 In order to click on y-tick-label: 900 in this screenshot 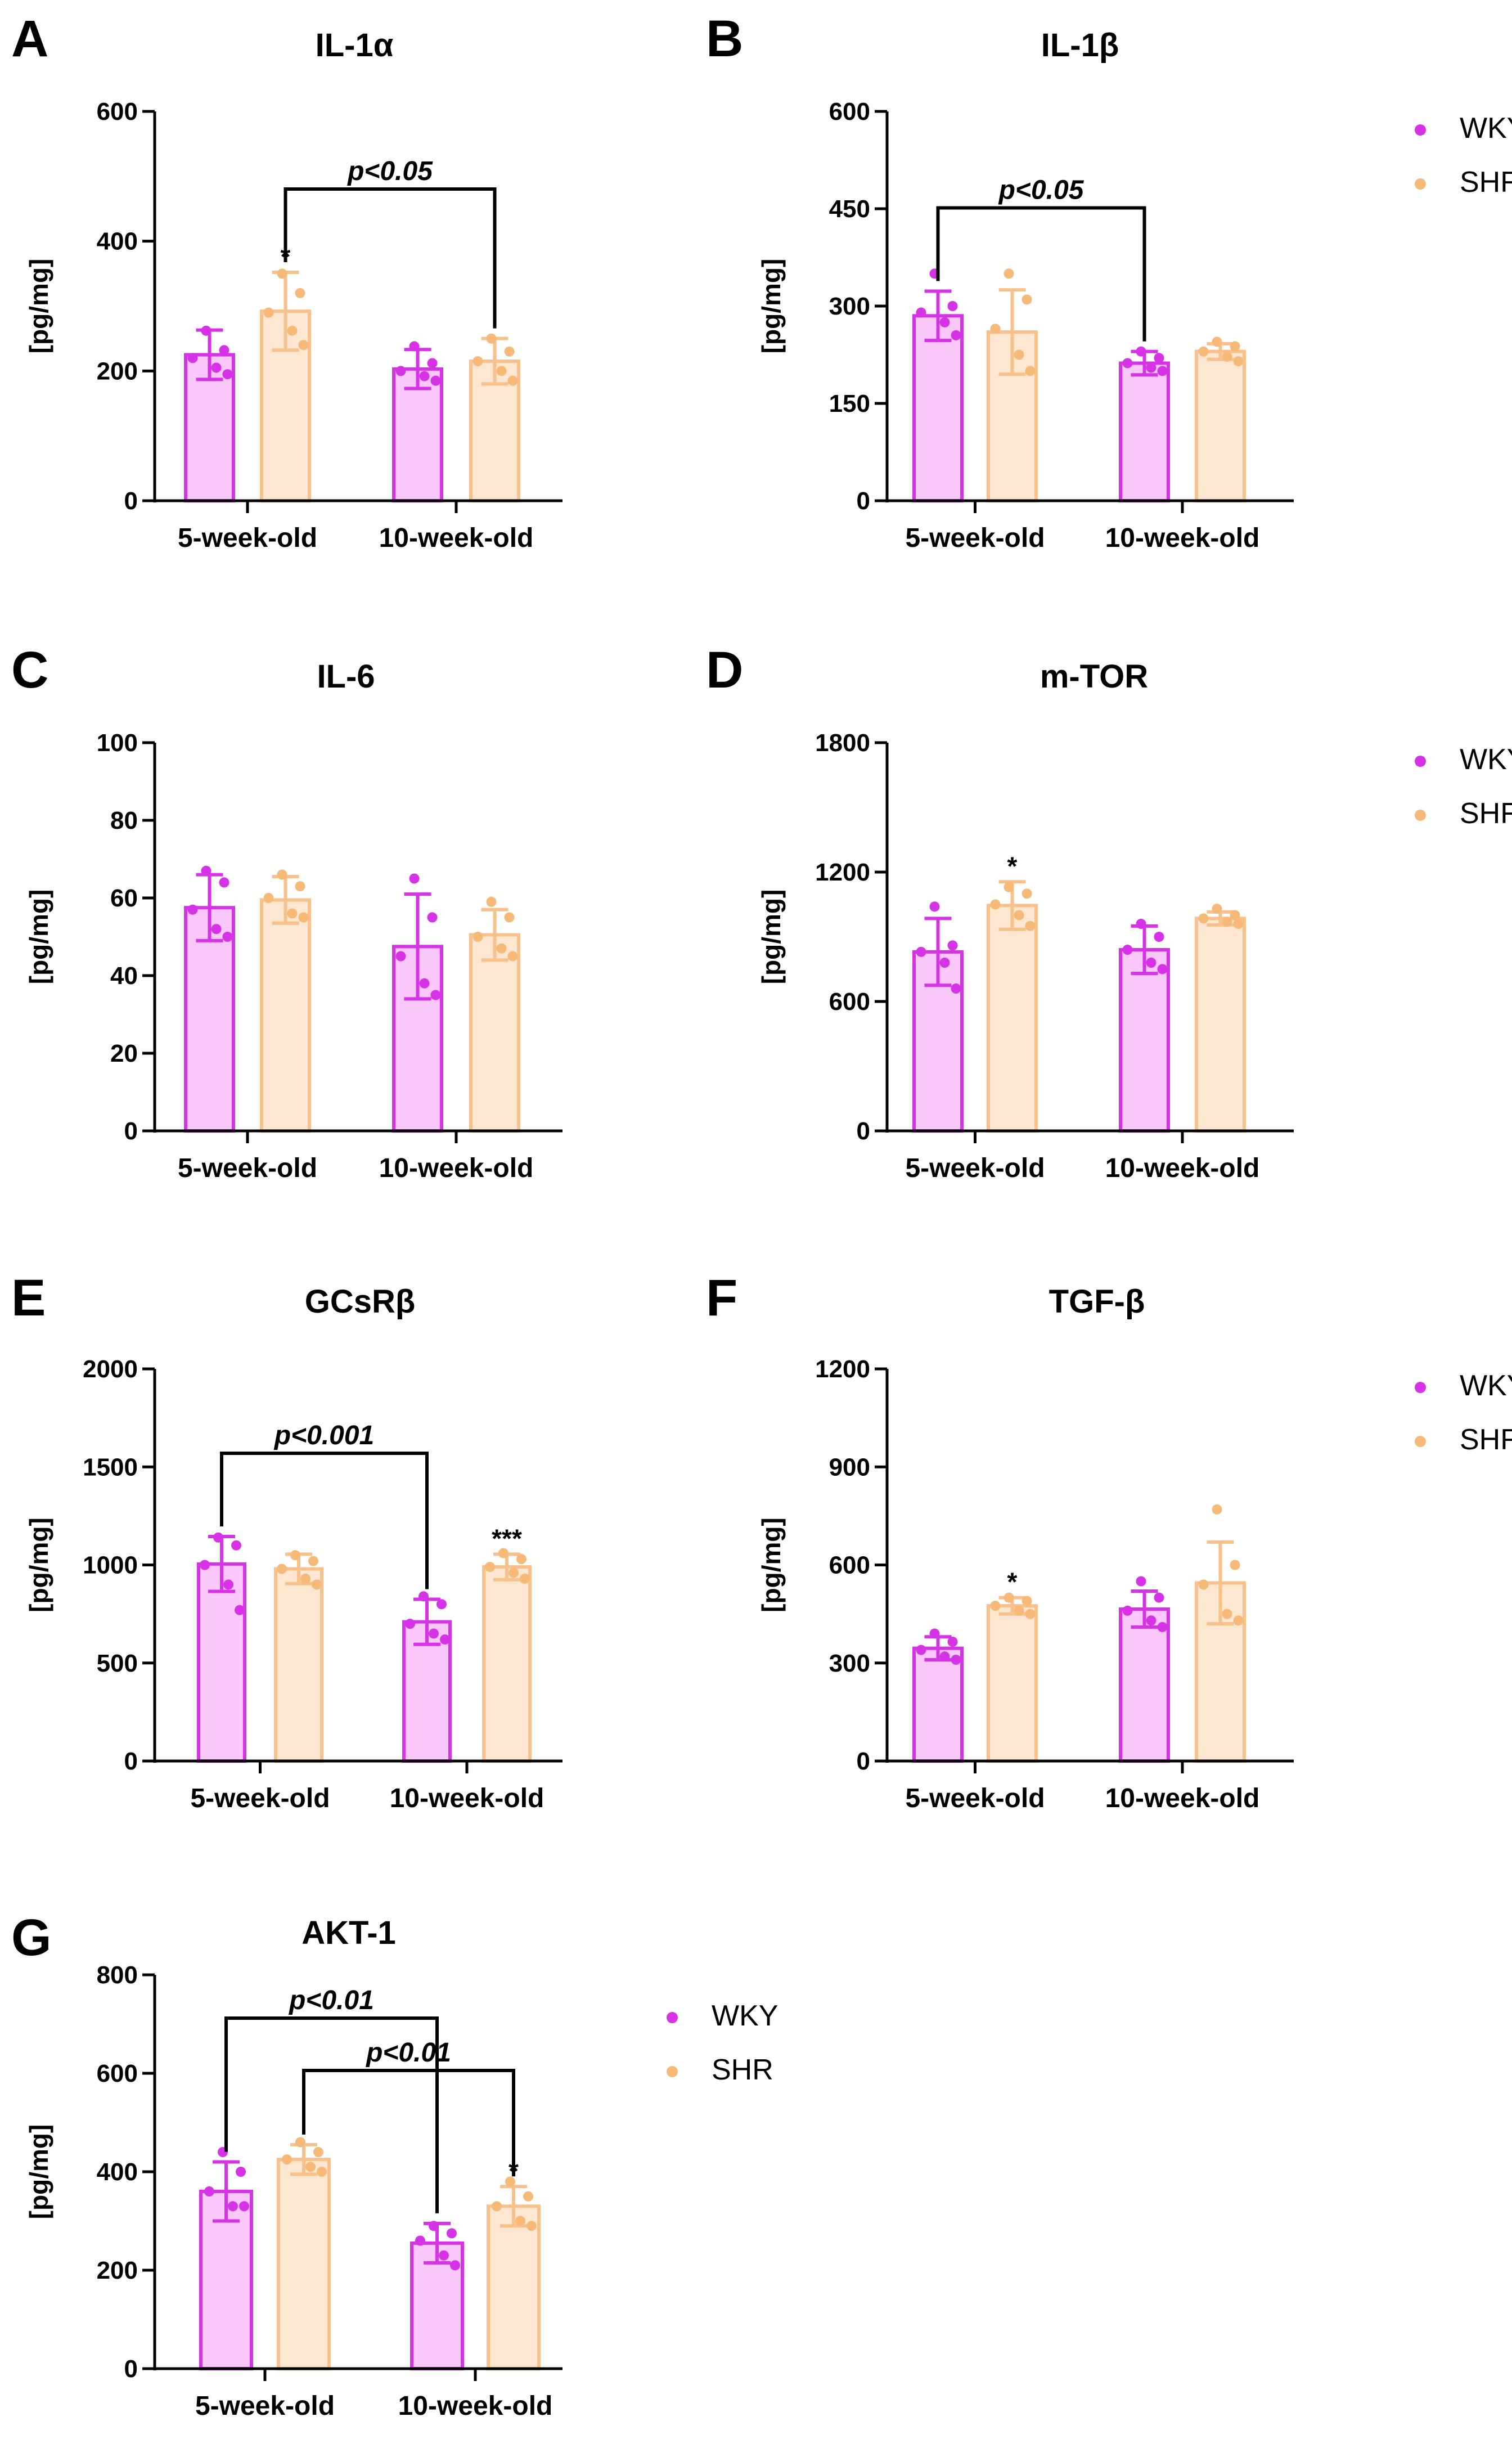, I will do `click(849, 1467)`.